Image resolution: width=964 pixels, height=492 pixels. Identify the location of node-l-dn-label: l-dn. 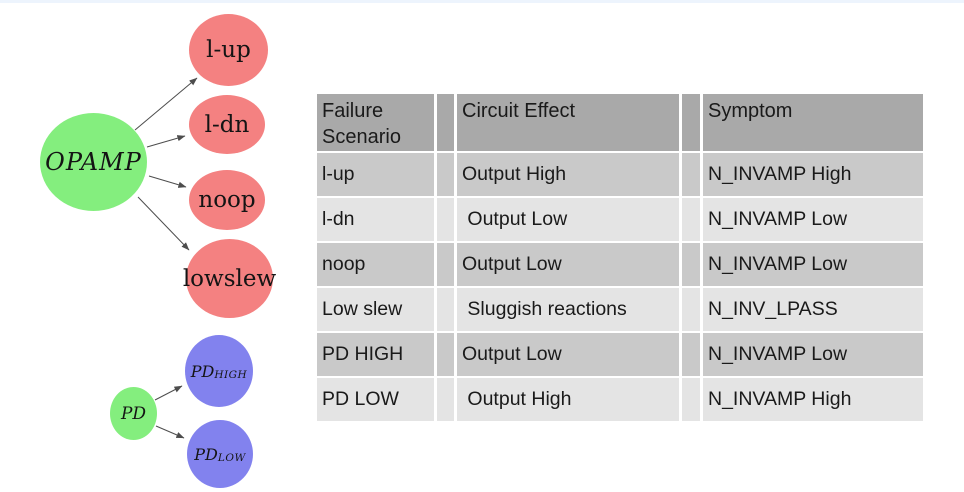
(227, 124).